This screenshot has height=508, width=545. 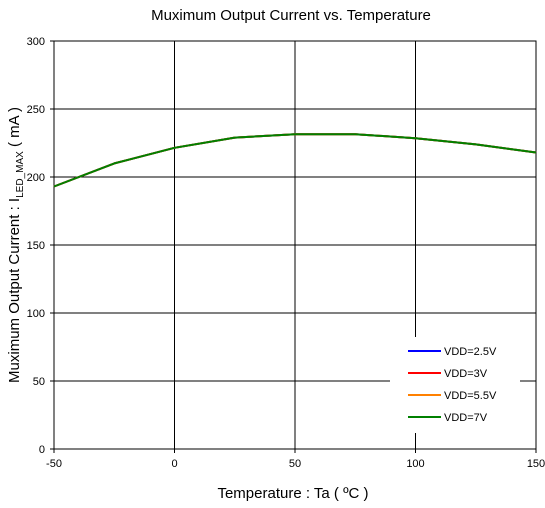 I want to click on legend-label: VDD=7V, so click(x=466, y=418).